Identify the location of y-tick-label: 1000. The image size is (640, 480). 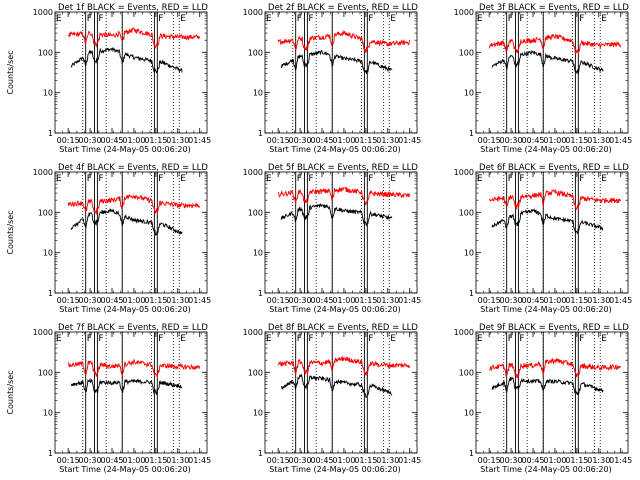
(464, 12).